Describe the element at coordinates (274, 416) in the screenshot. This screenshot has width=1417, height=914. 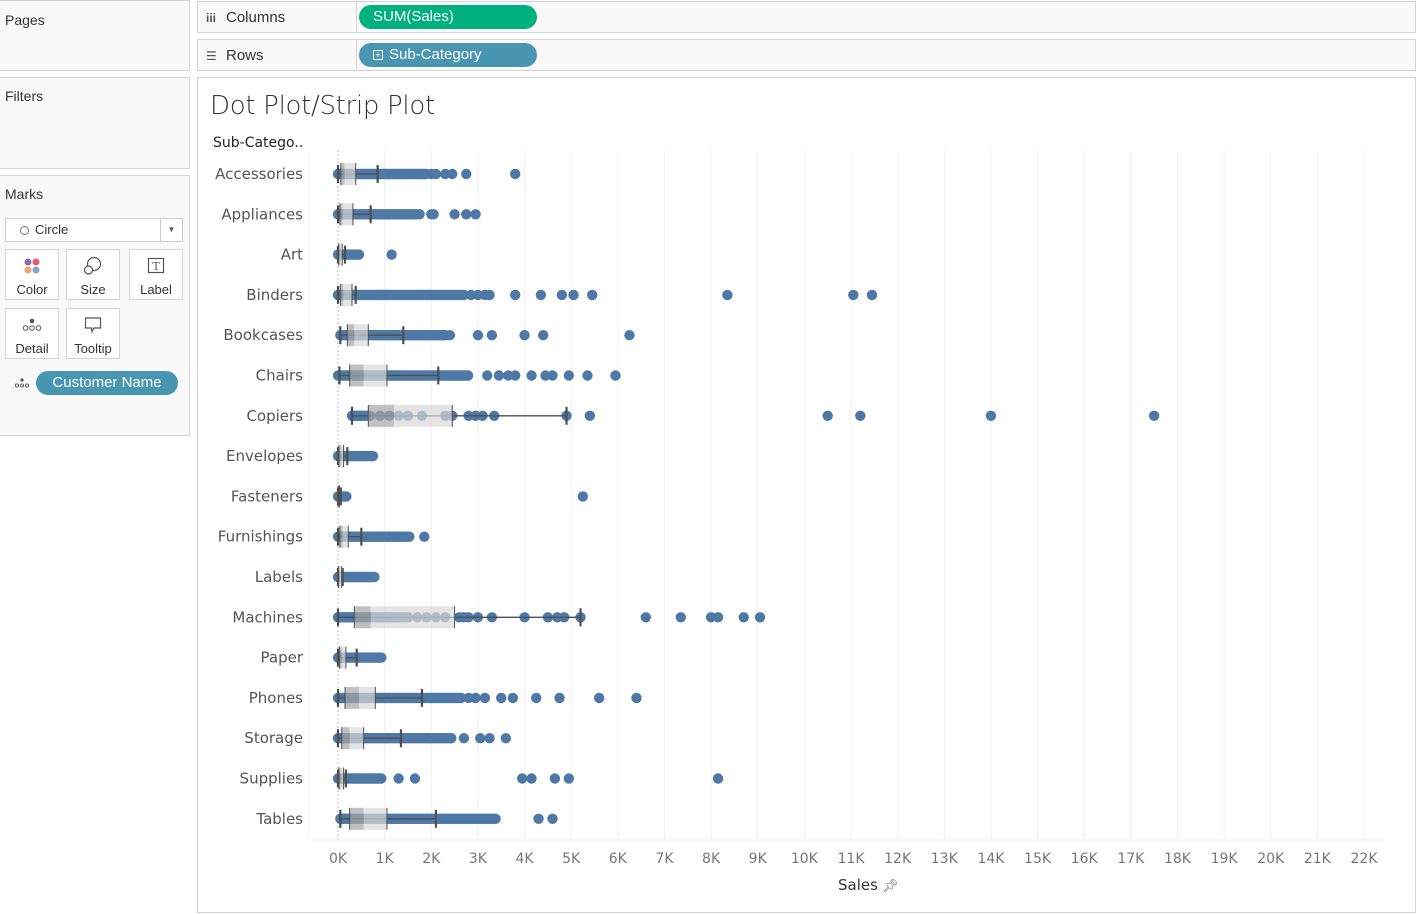
I see `category-label: Copiers` at that location.